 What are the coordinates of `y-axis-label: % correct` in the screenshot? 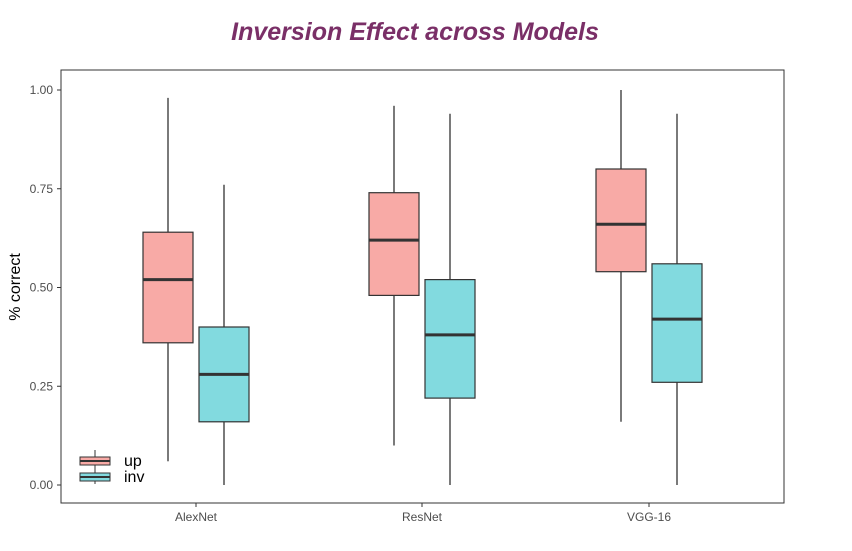 It's located at (15, 287).